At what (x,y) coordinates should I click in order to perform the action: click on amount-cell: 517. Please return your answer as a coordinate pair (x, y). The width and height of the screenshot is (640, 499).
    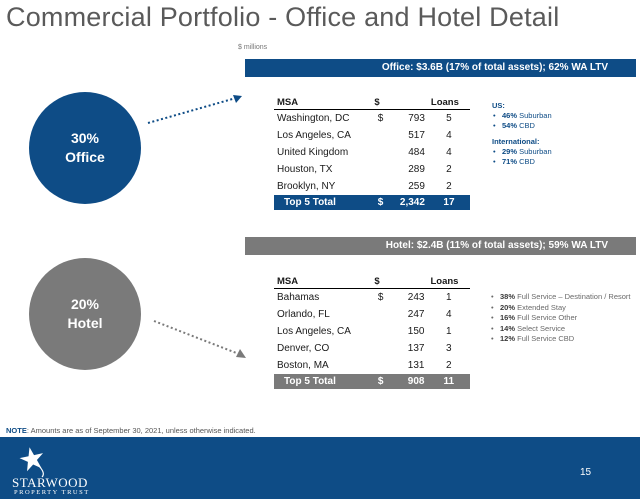
    Looking at the image, I should click on (416, 135).